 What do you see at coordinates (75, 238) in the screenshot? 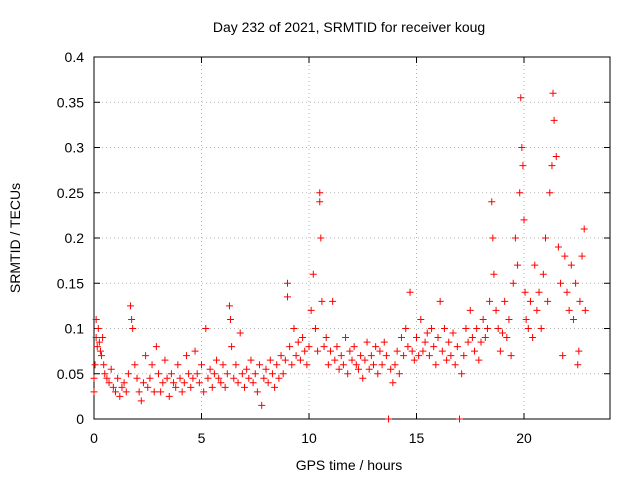
I see `y-tick-label: 0.2` at bounding box center [75, 238].